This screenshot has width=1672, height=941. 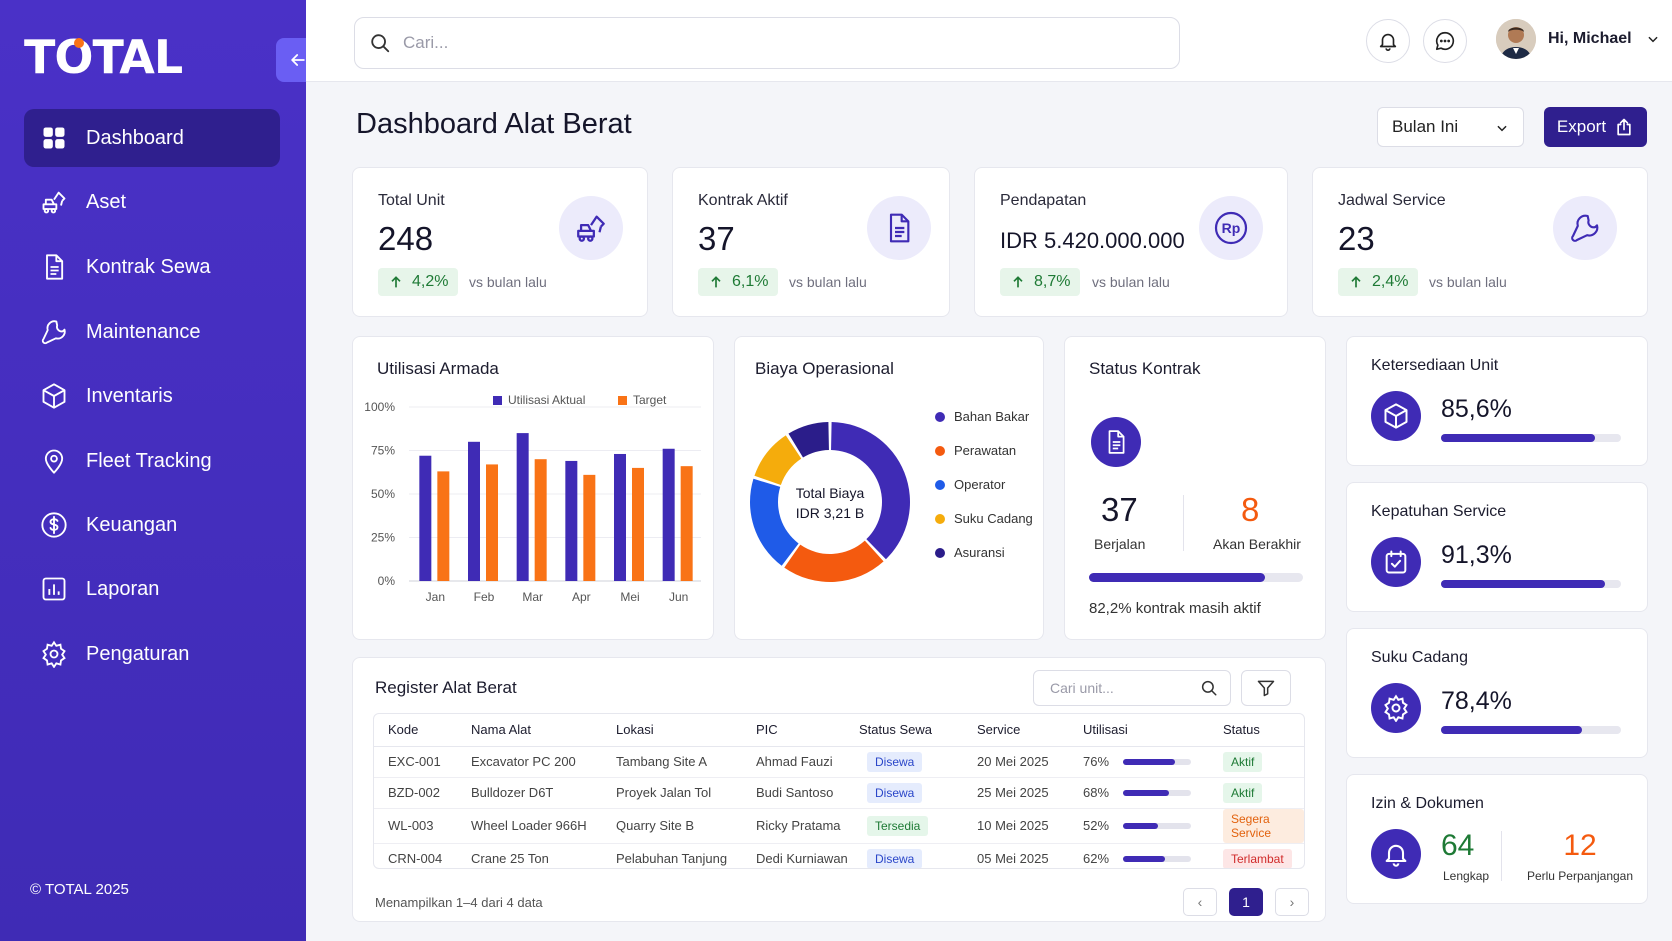 I want to click on messages-button, so click(x=1445, y=41).